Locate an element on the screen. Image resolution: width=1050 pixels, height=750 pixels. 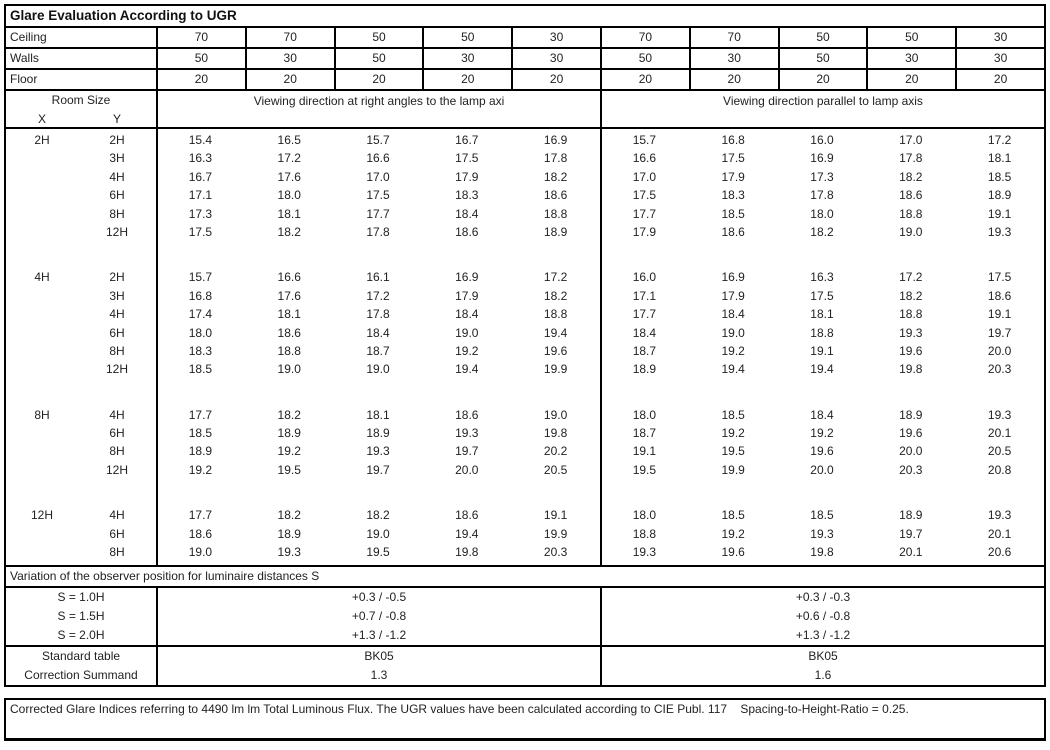
room-y-value: 6H is located at coordinates (117, 195).